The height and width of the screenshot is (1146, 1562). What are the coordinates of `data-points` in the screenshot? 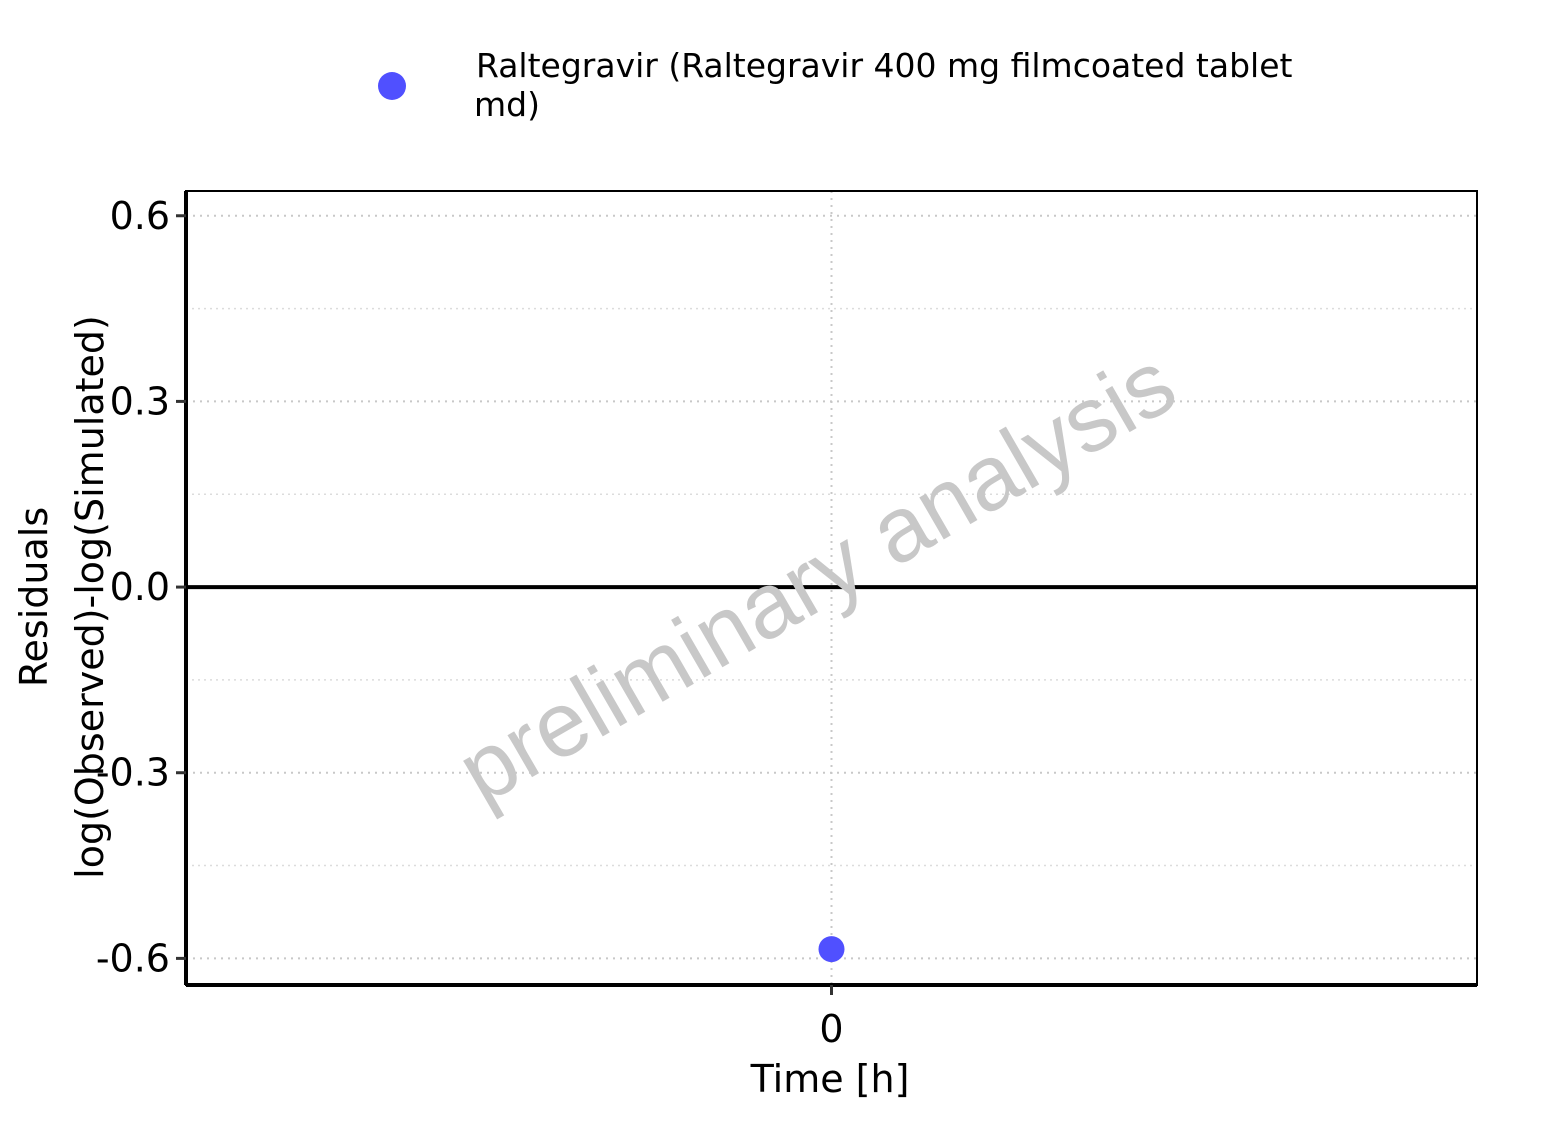 It's located at (831, 949).